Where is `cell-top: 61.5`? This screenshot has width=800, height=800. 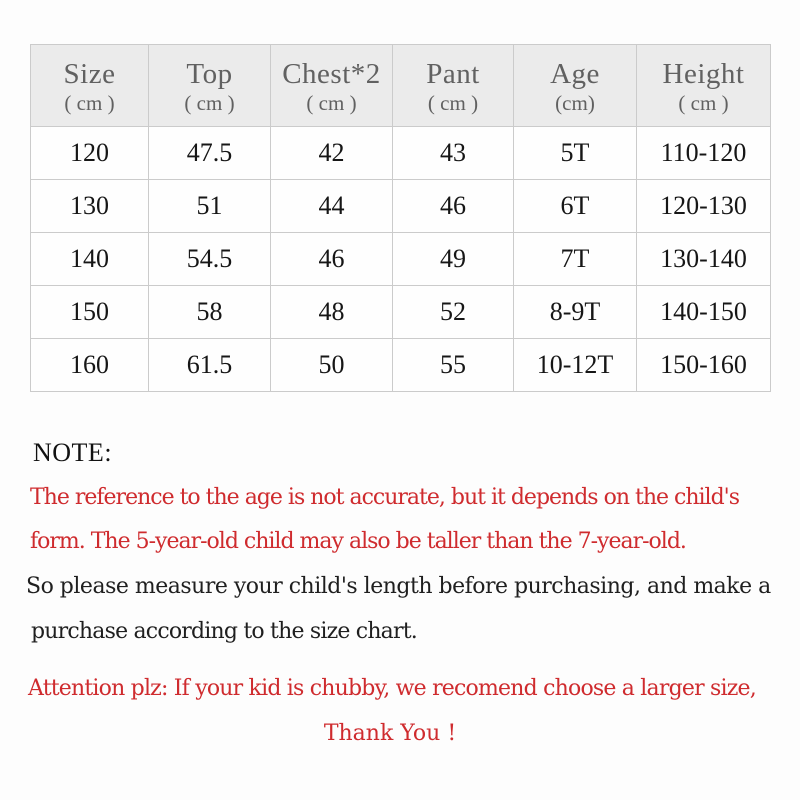
cell-top: 61.5 is located at coordinates (209, 365).